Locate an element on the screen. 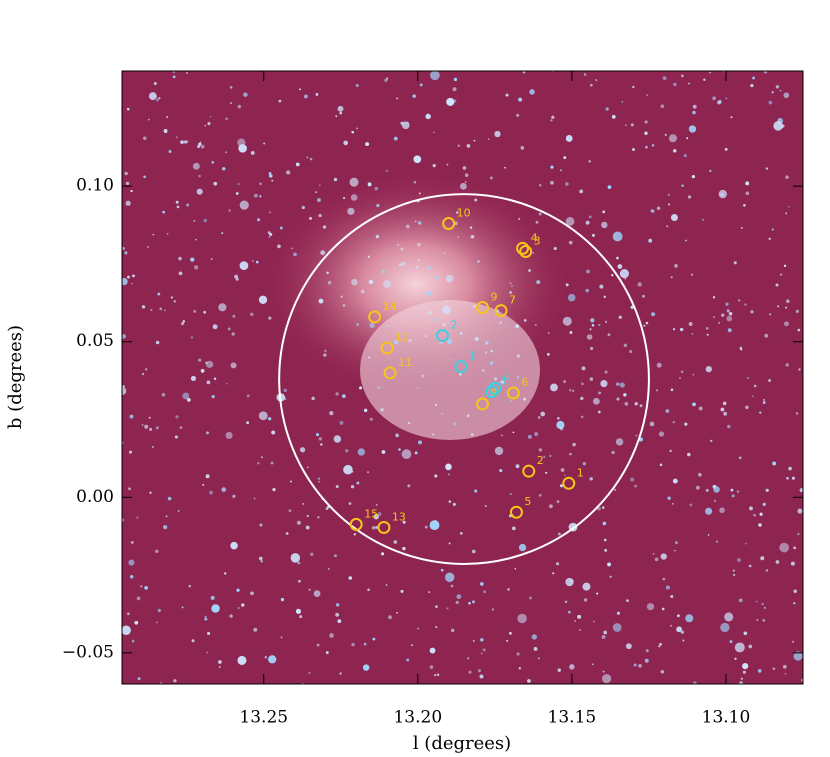 The height and width of the screenshot is (757, 830). source-label: 5 is located at coordinates (527, 501).